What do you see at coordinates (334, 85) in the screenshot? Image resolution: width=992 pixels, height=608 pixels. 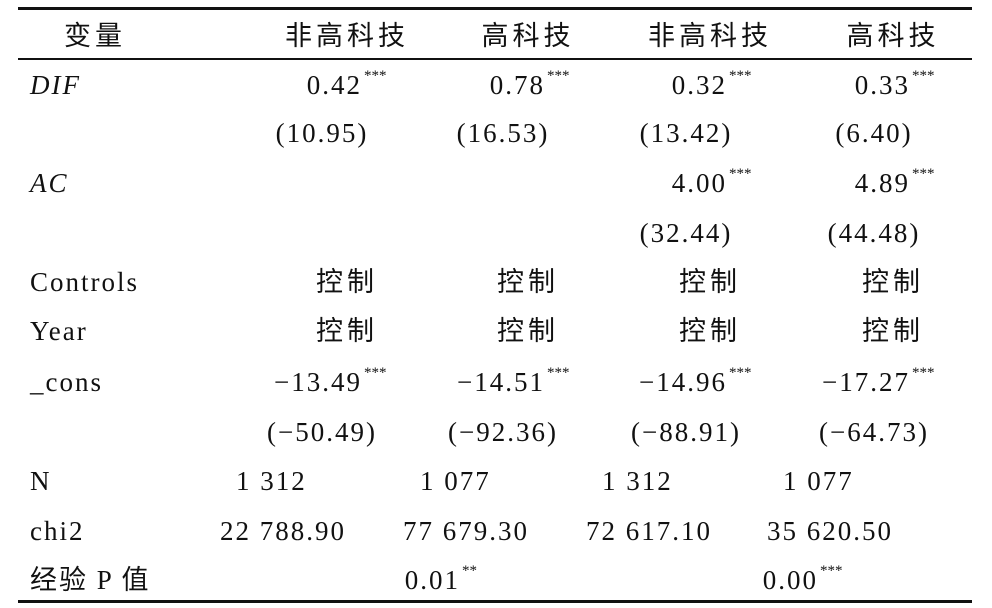 I see `cell-value: 0.42` at bounding box center [334, 85].